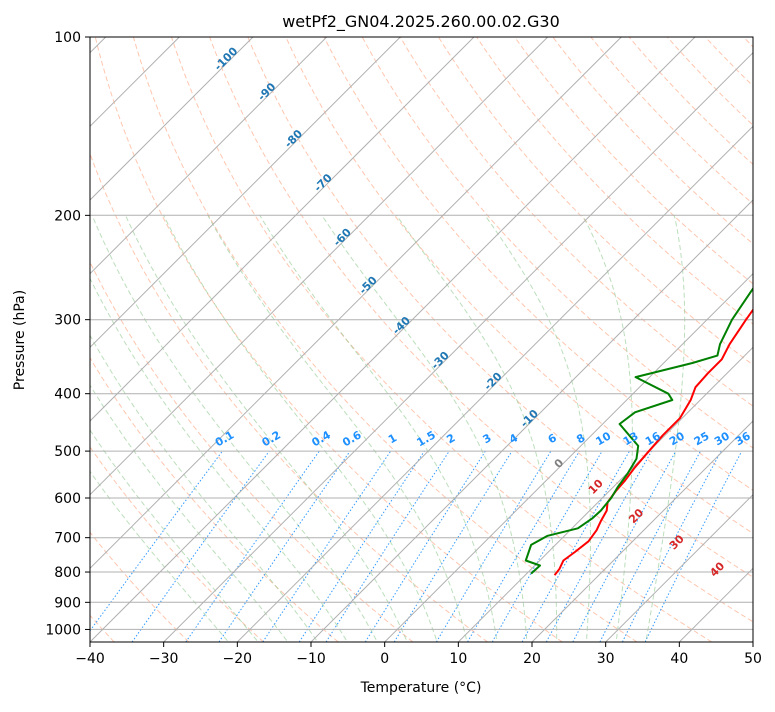  I want to click on chart-title: wetPf2_GN04.2025.260.00.02.G30, so click(421, 22).